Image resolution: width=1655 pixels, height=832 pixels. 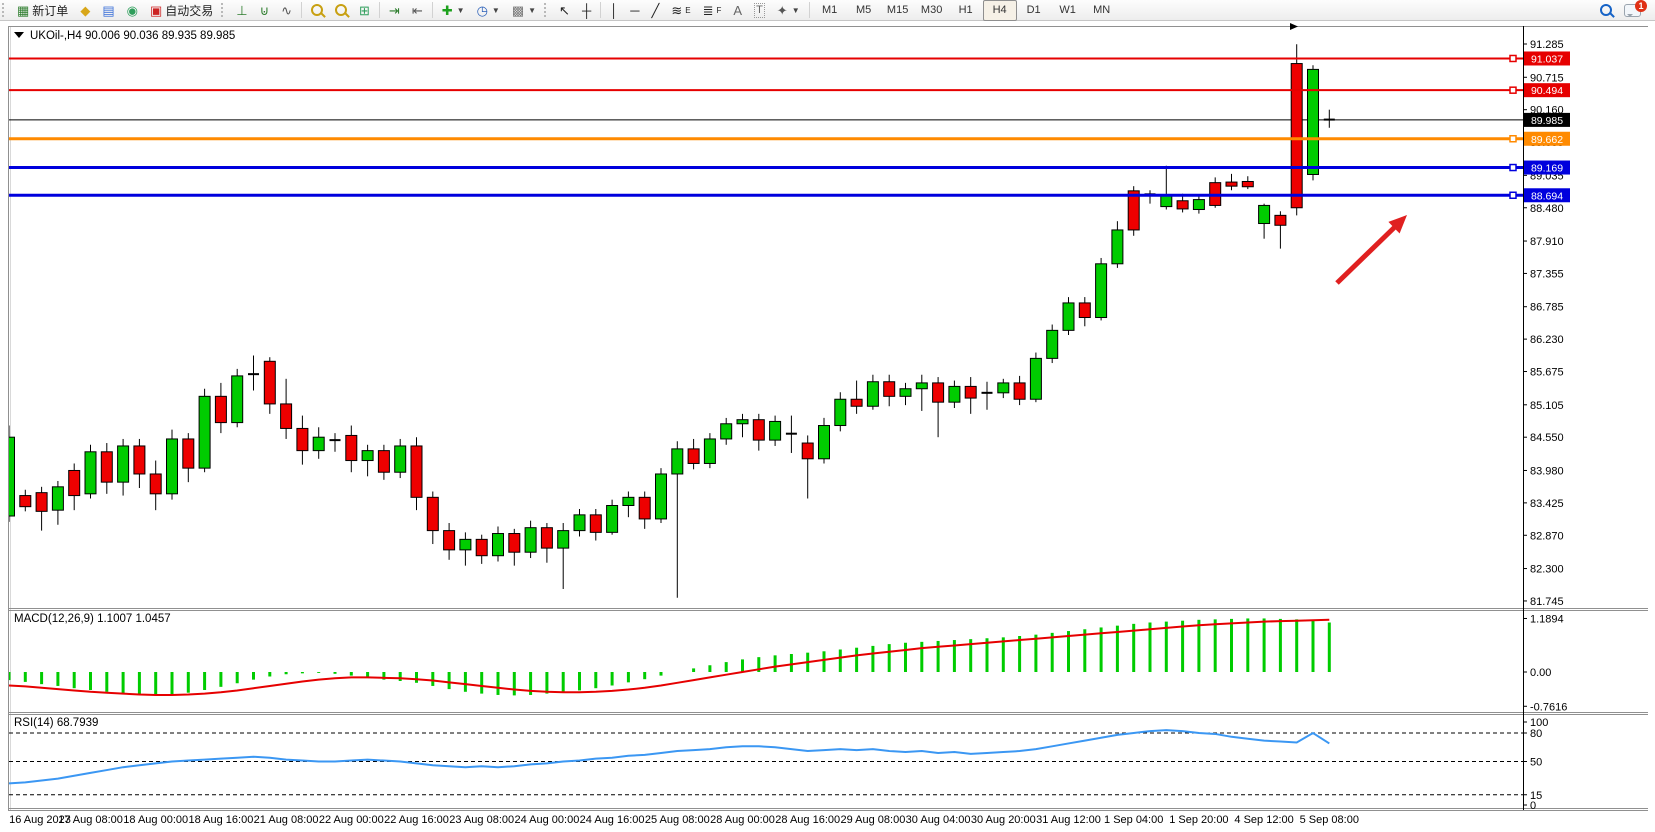 I want to click on svg-text: 1 Sep 20:00, so click(x=1198, y=820).